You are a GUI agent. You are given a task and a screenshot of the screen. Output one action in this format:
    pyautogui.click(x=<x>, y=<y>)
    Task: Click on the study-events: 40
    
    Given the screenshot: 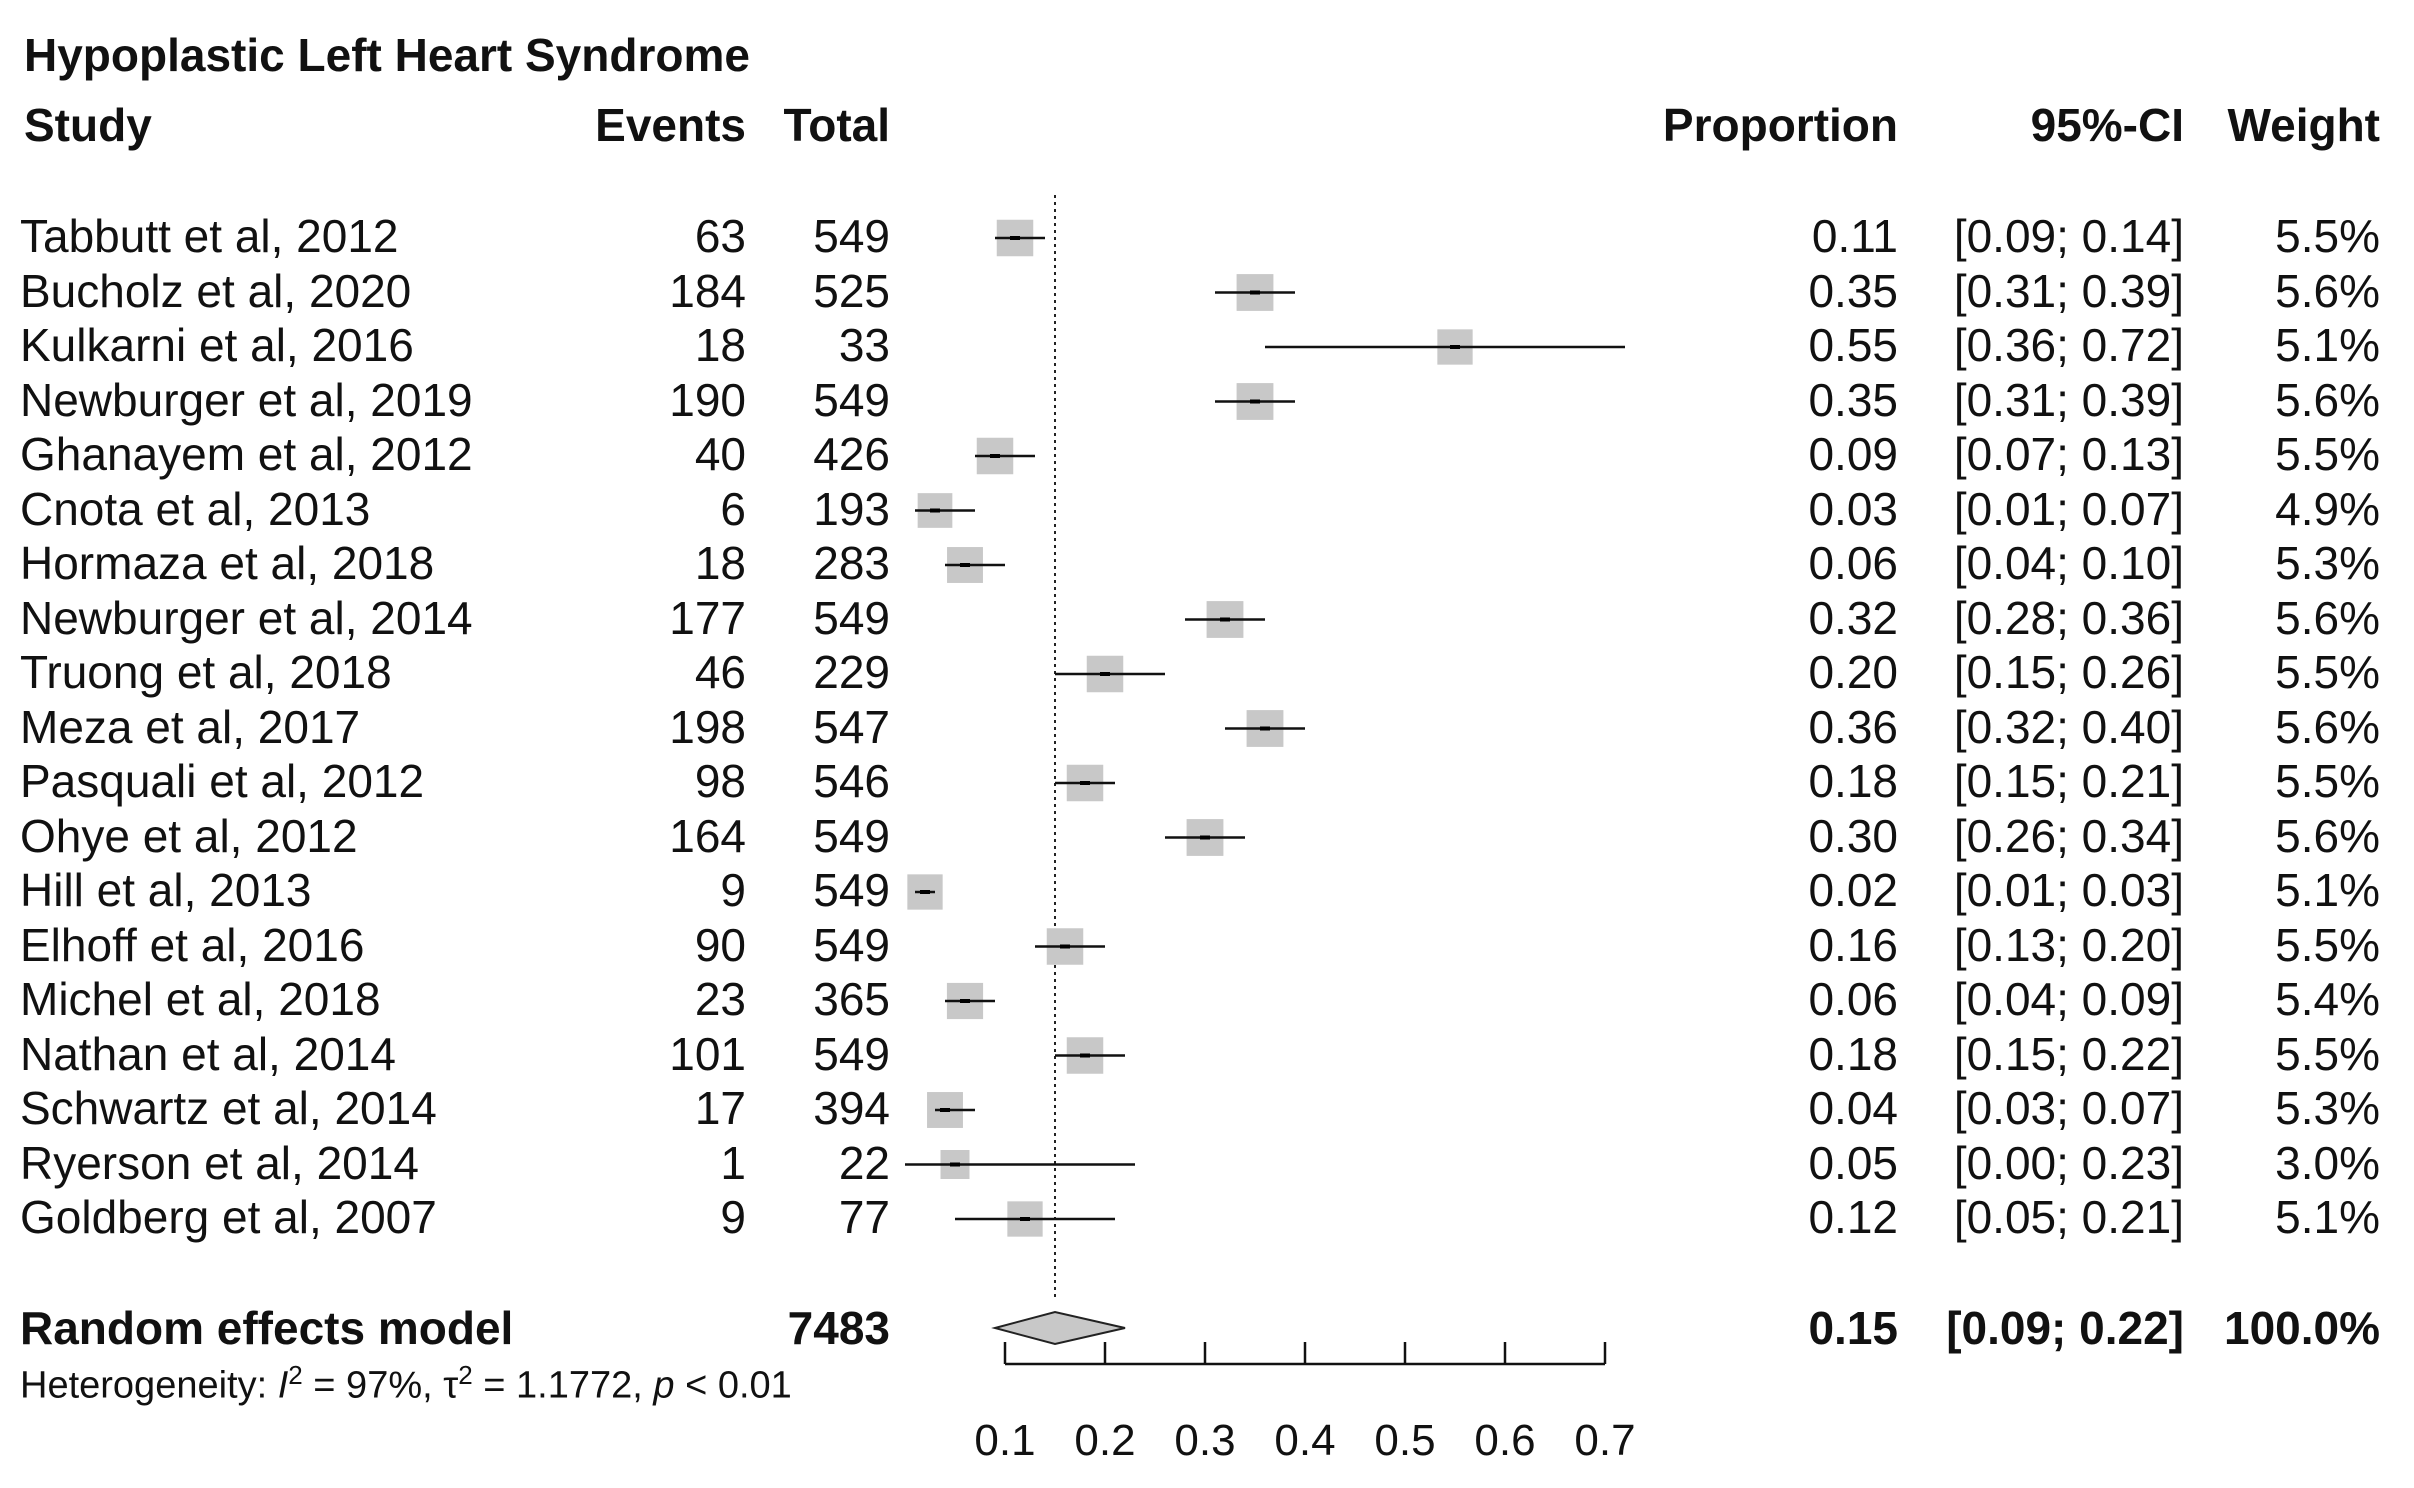 What is the action you would take?
    pyautogui.click(x=720, y=454)
    